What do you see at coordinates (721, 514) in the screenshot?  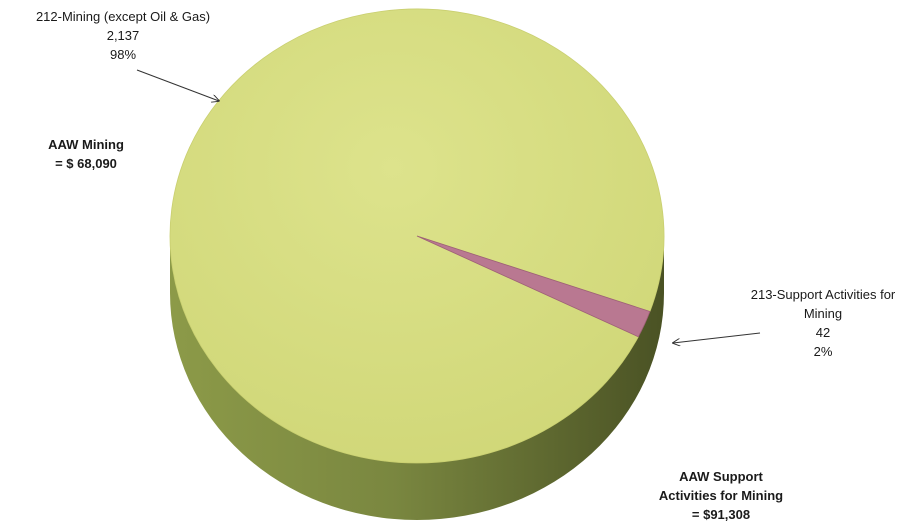 I see `aaw-support-value: = $91,308` at bounding box center [721, 514].